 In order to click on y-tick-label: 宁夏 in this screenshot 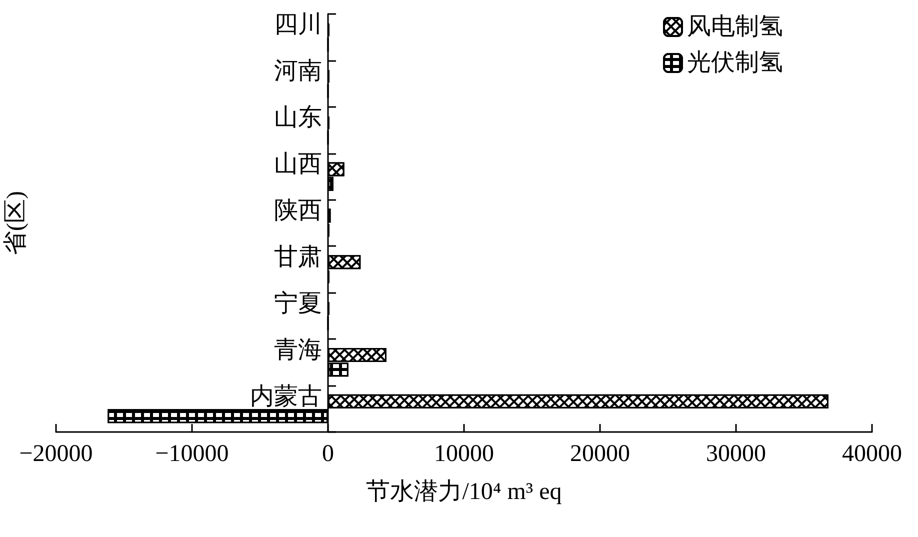, I will do `click(298, 303)`.